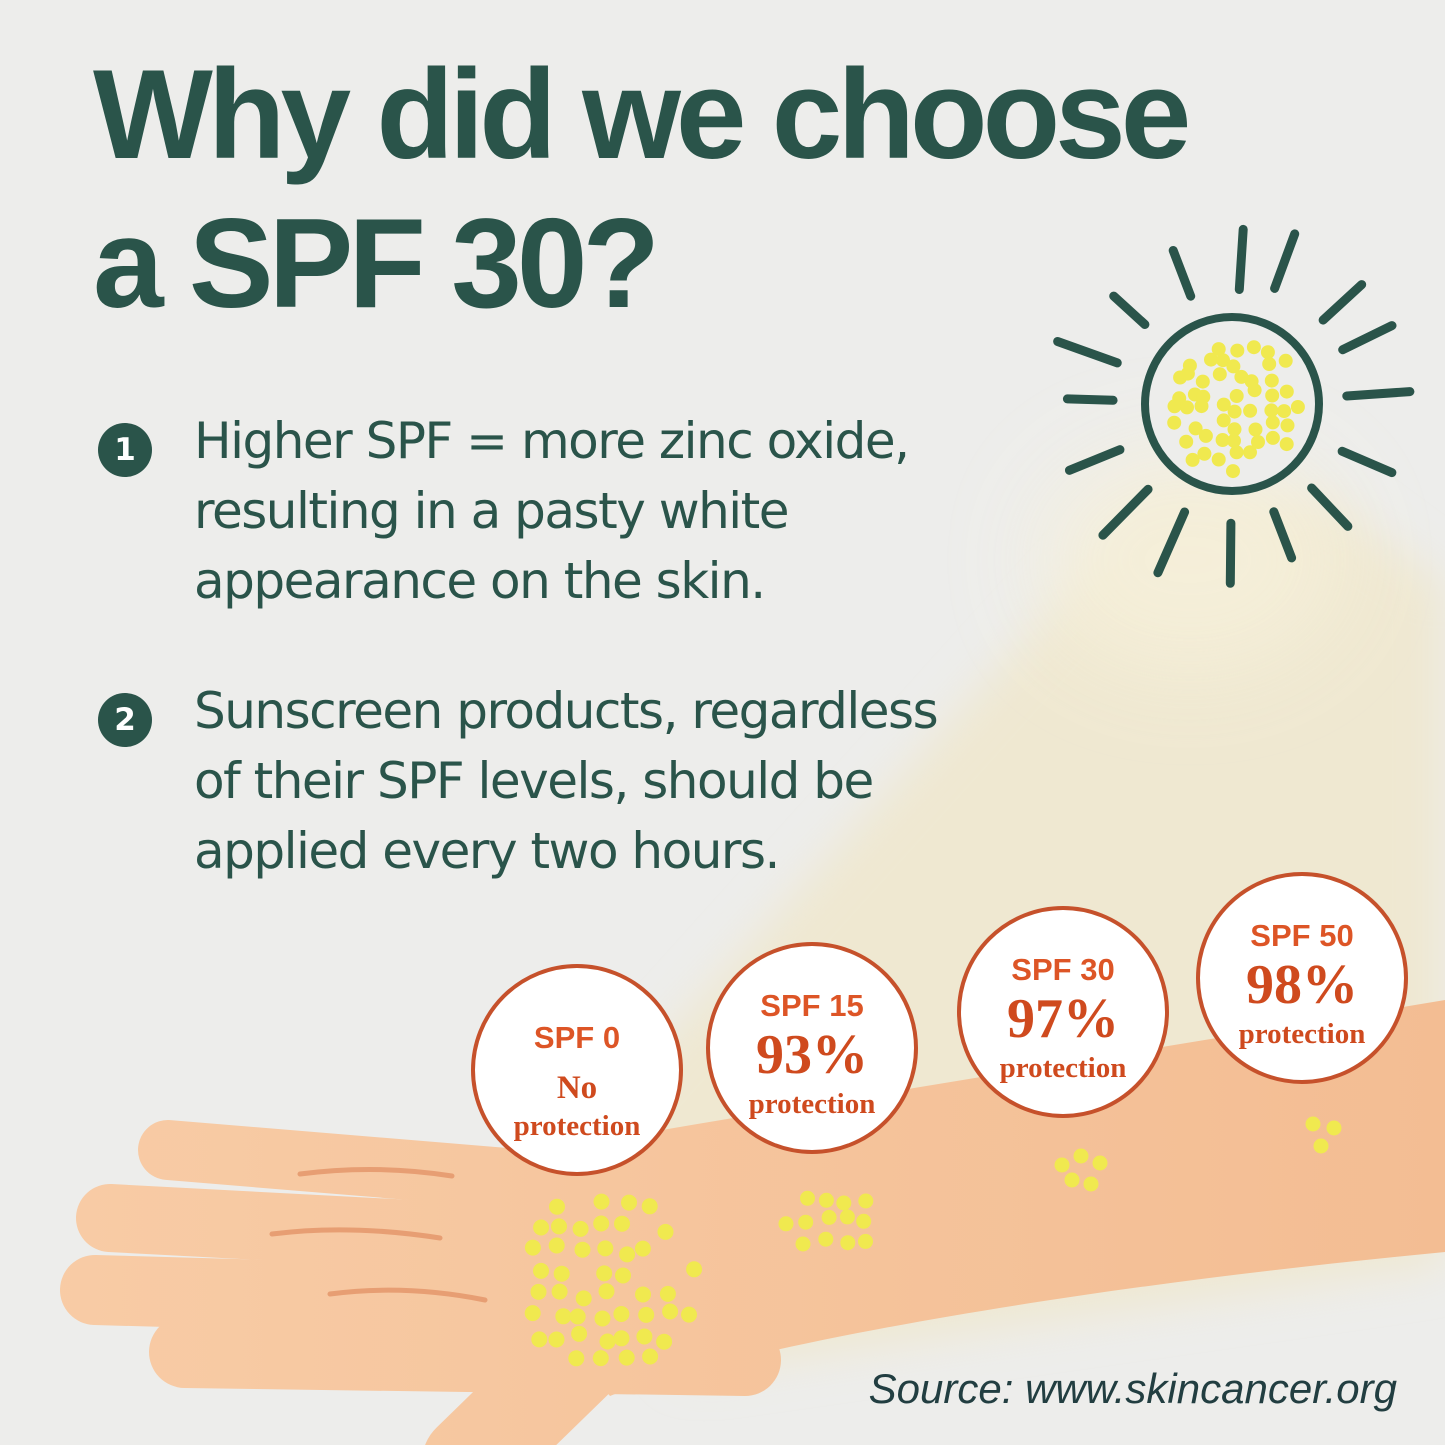 Image resolution: width=1445 pixels, height=1445 pixels. What do you see at coordinates (933, 1241) in the screenshot?
I see `zinc-oxide-dots` at bounding box center [933, 1241].